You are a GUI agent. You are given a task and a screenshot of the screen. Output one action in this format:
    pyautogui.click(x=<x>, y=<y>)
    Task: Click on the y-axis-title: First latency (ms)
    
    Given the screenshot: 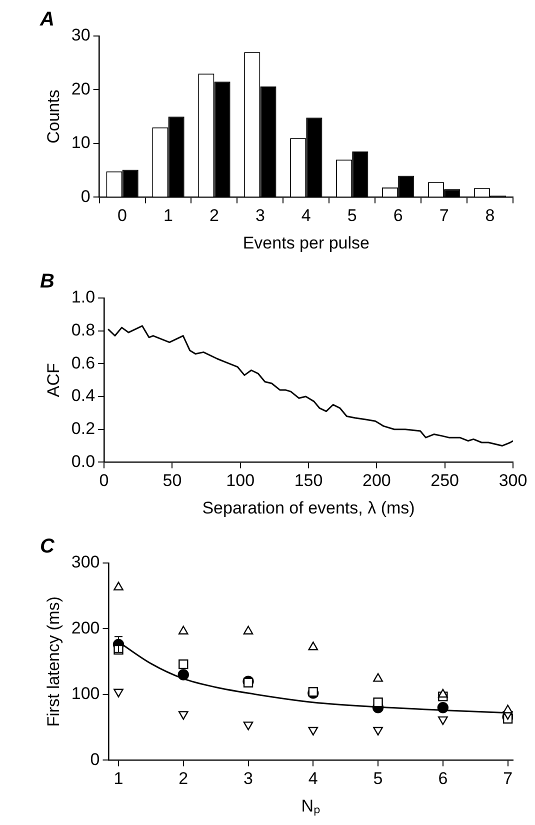 What is the action you would take?
    pyautogui.click(x=53, y=661)
    